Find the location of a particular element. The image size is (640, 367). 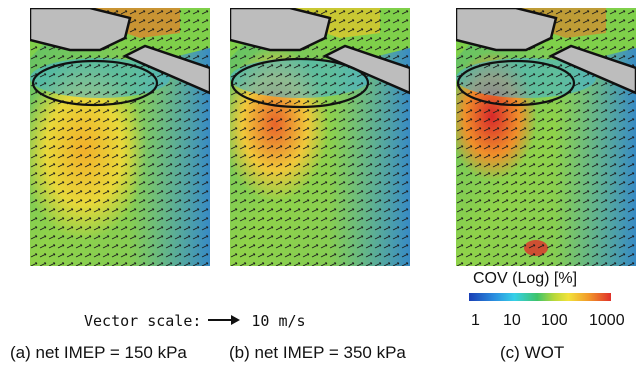

highlight-ellipse-a is located at coordinates (95, 83).